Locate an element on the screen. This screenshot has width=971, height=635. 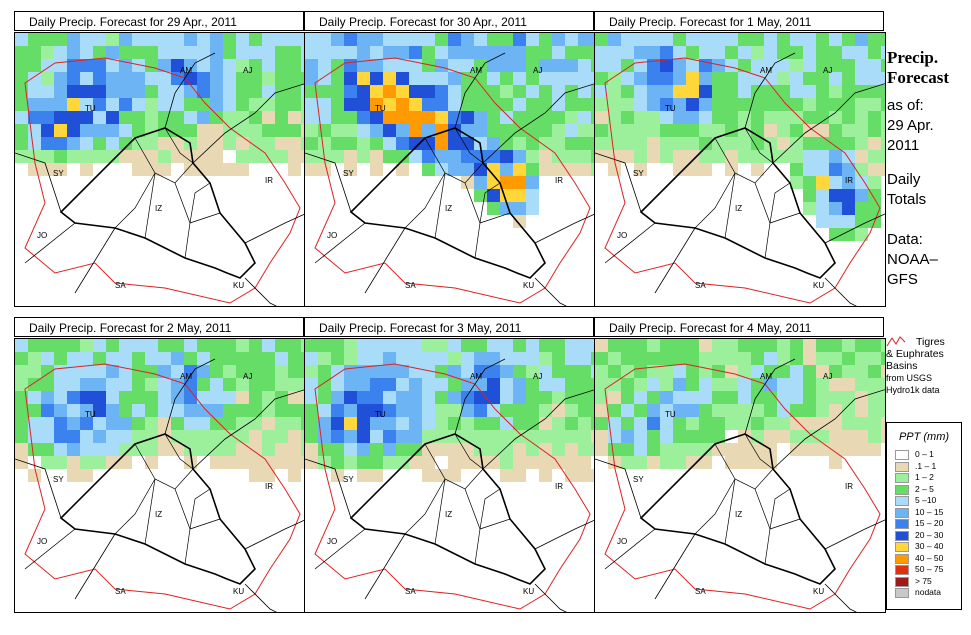
country-label: AM is located at coordinates (186, 376).